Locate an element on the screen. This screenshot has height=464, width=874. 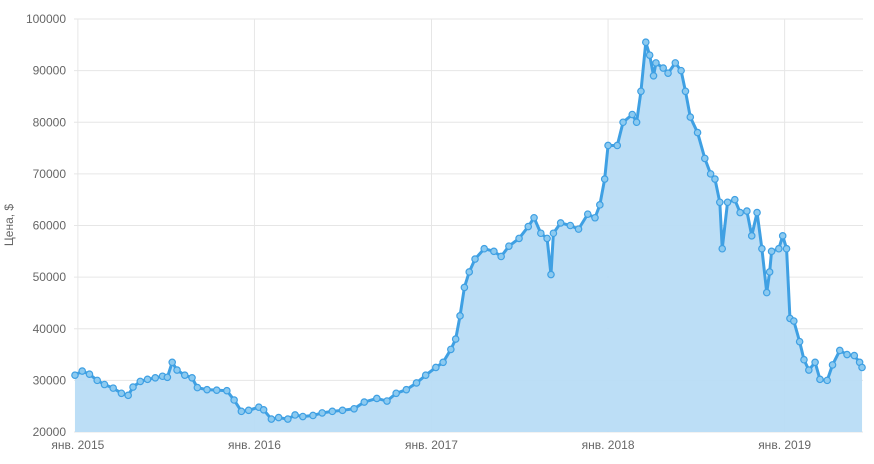
x-tick-label: янв. 2015 is located at coordinates (77, 445).